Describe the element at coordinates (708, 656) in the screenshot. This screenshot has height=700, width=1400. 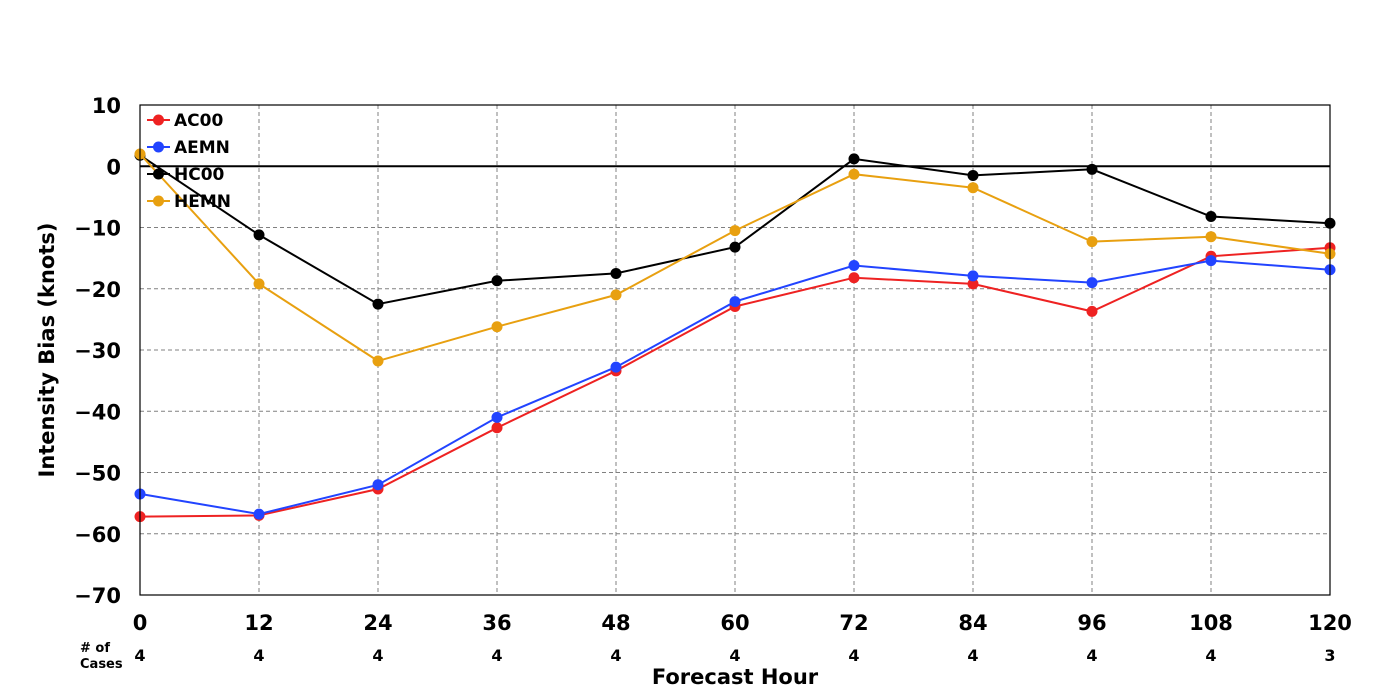
I see `cases-row: # of Cases 4 4 4 4 4 4 4 4 4 4 3` at that location.